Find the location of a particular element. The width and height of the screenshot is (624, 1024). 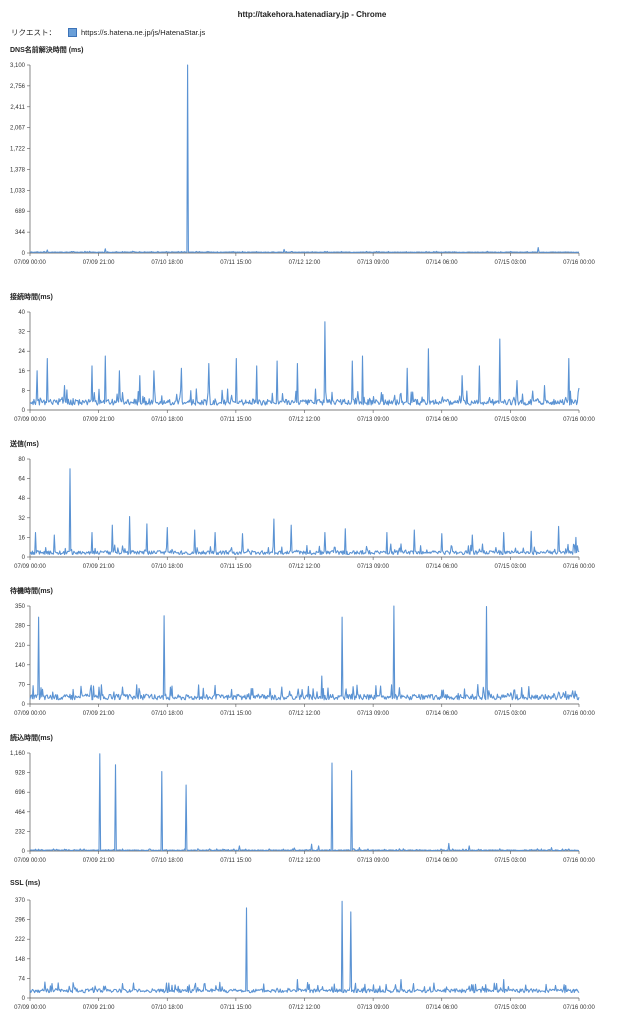

chart-title: 待機時間(ms) is located at coordinates (31, 591).